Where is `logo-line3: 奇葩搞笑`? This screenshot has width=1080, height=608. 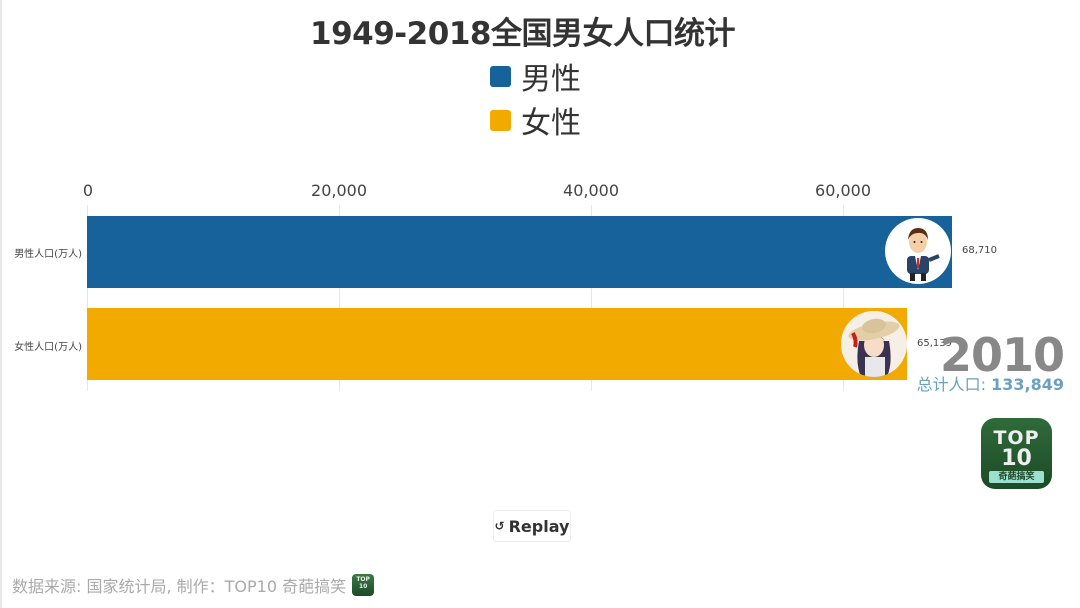 logo-line3: 奇葩搞笑 is located at coordinates (1016, 477).